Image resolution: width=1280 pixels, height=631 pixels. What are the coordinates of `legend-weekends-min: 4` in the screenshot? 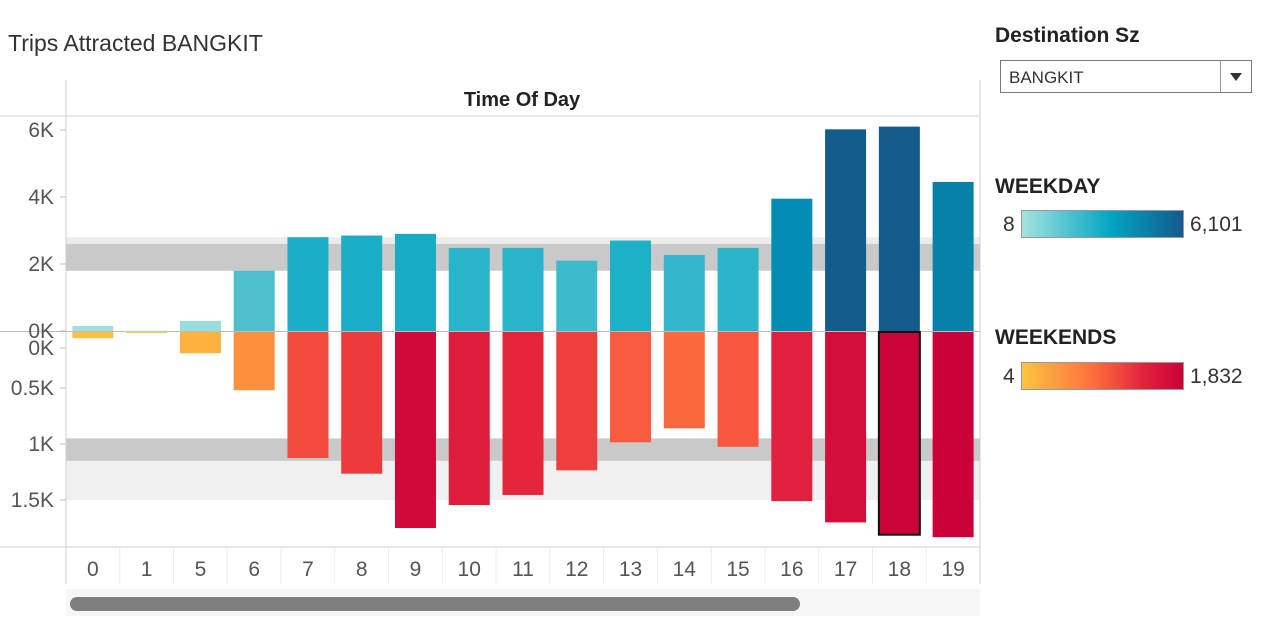 It's located at (1009, 376).